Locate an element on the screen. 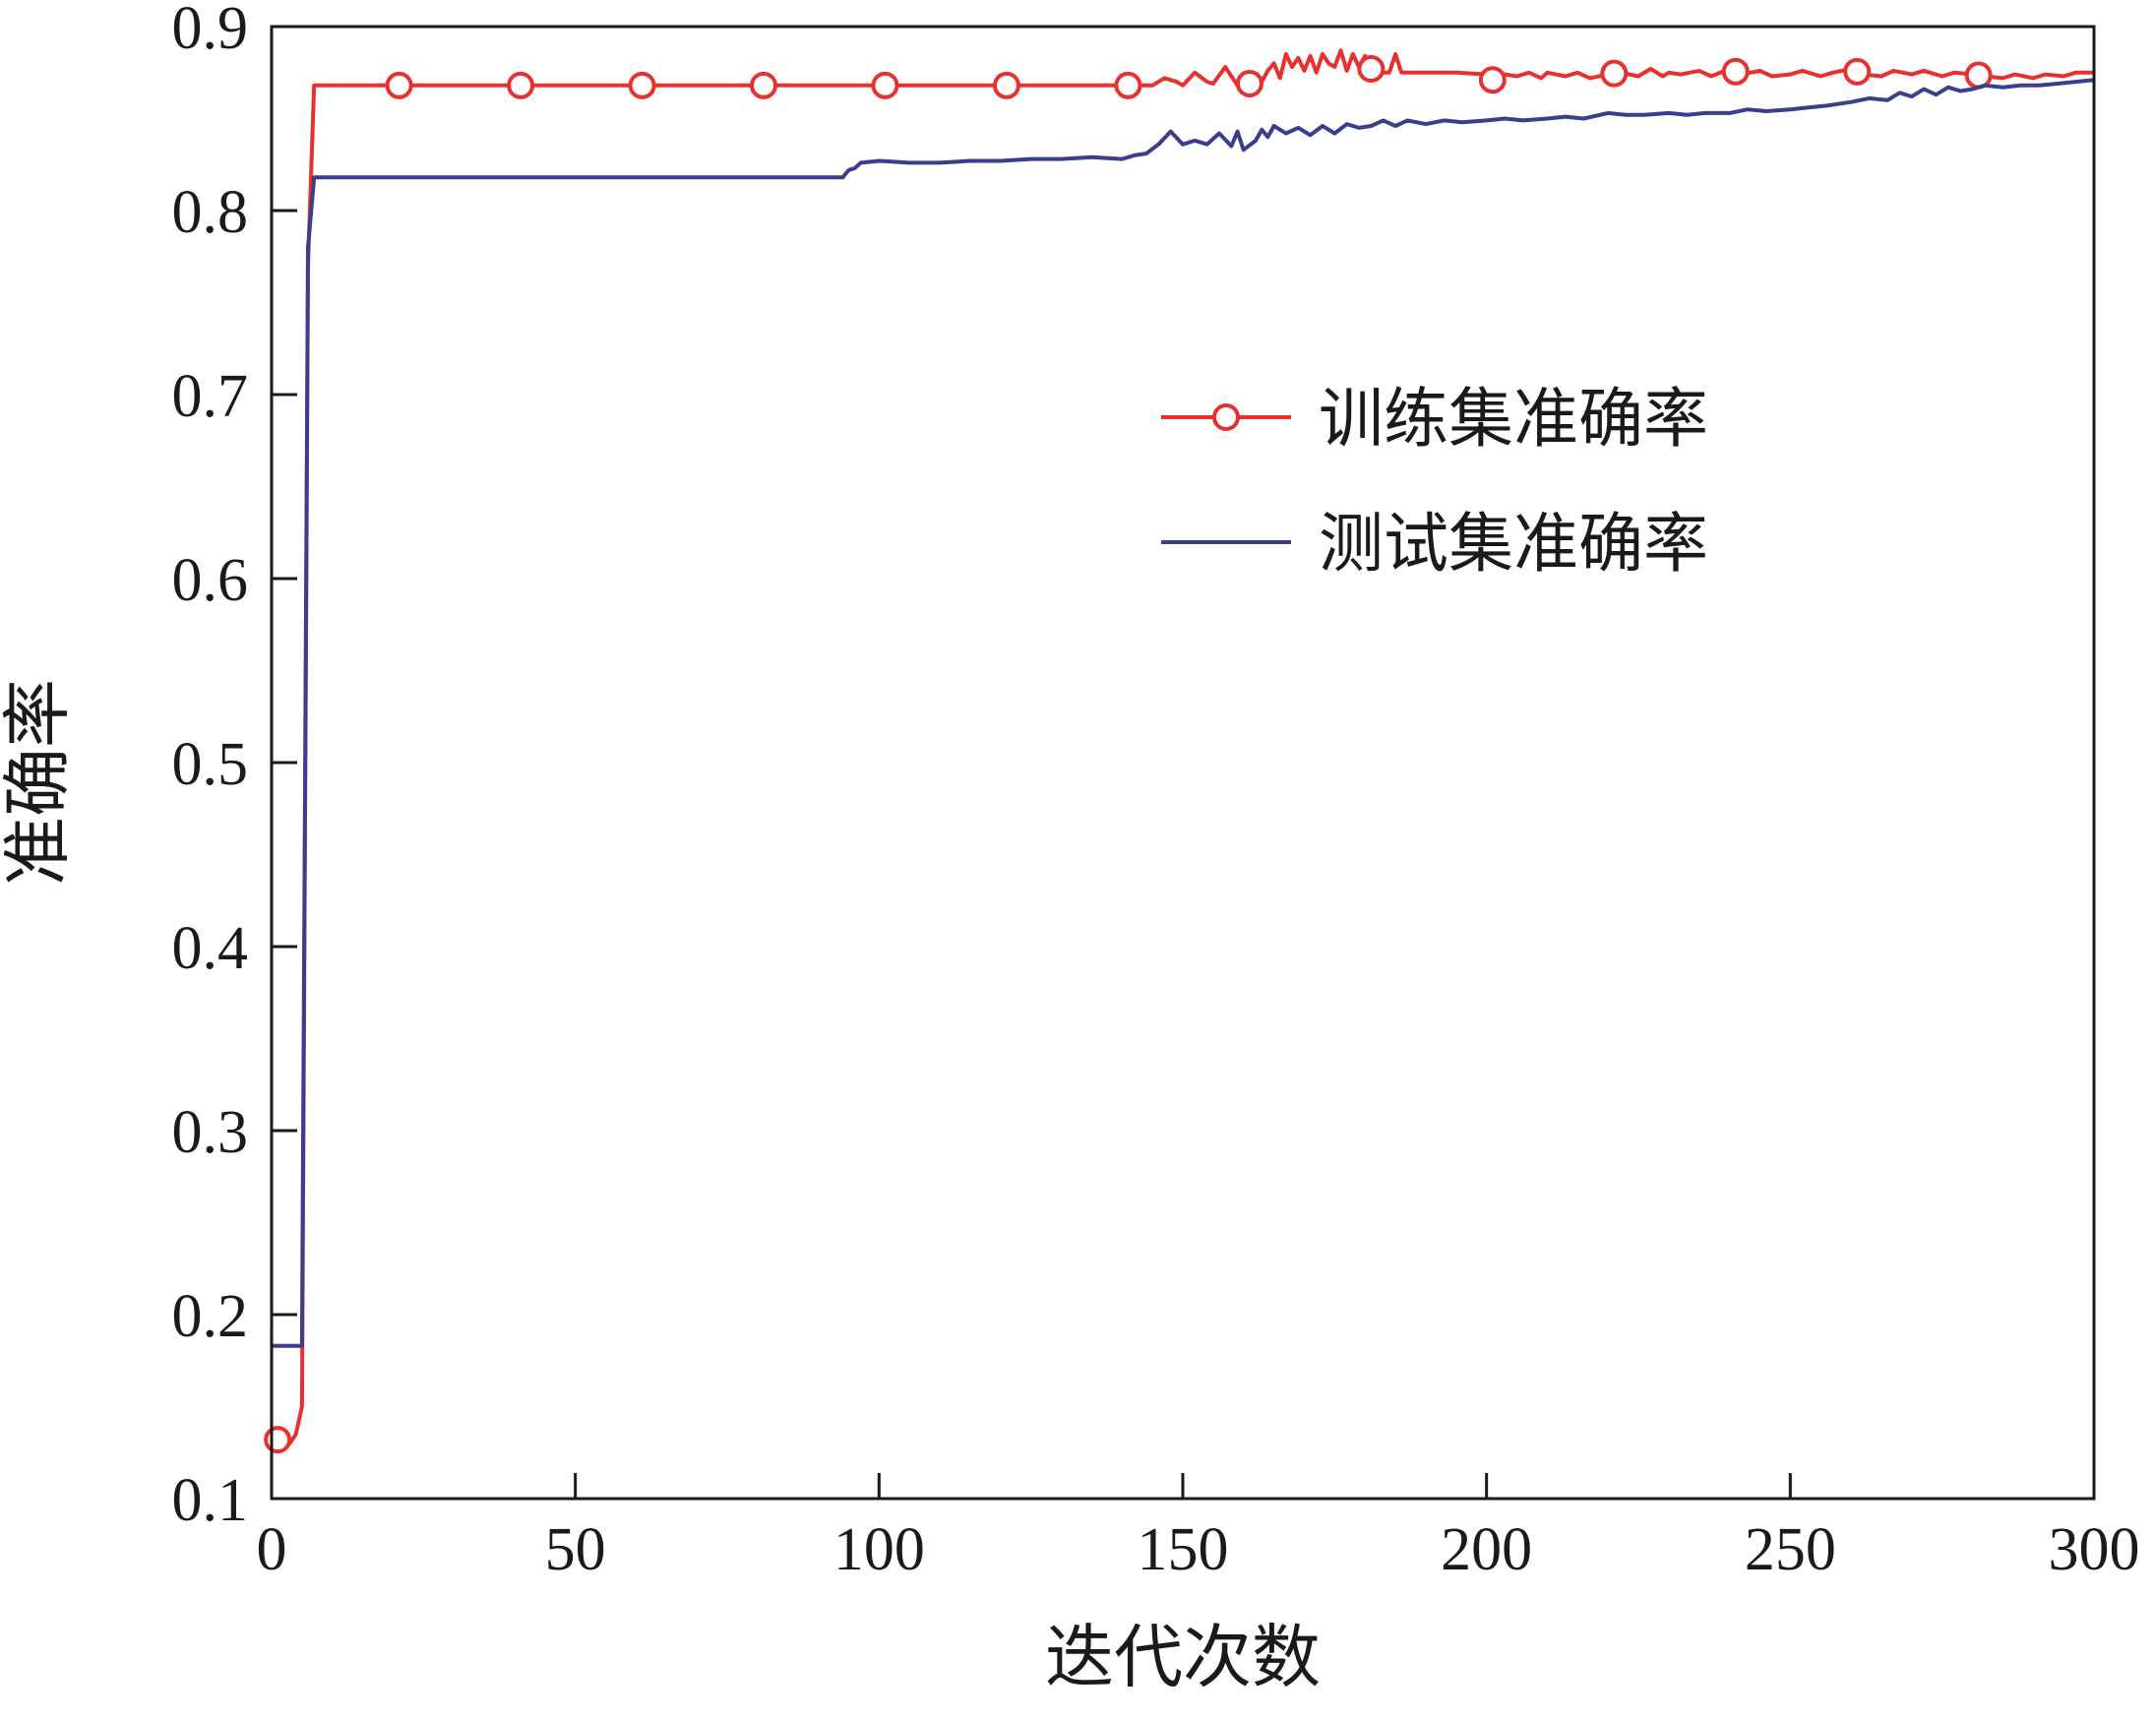  y-tick-label: 0.6 is located at coordinates (210, 580).